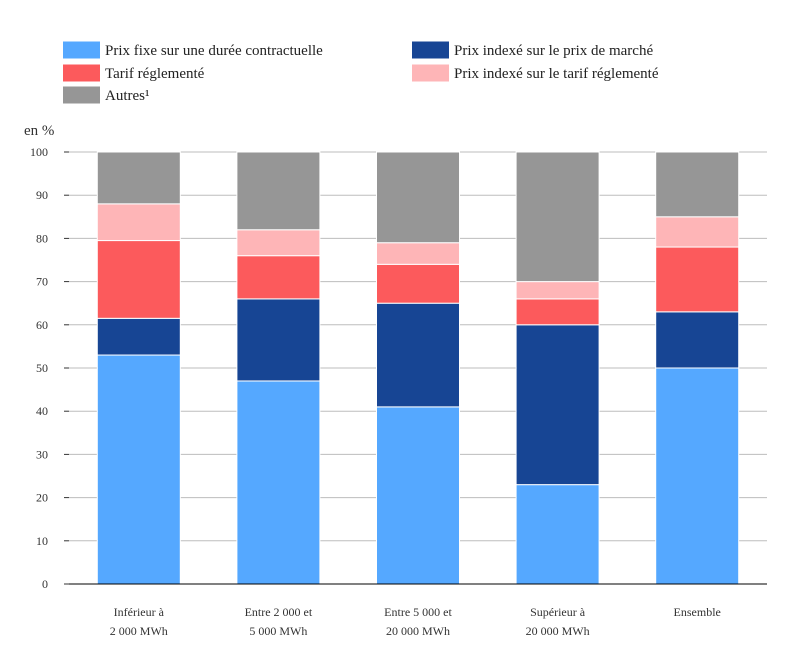 Image resolution: width=800 pixels, height=667 pixels. What do you see at coordinates (558, 612) in the screenshot?
I see `x-category-label: Supérieur à` at bounding box center [558, 612].